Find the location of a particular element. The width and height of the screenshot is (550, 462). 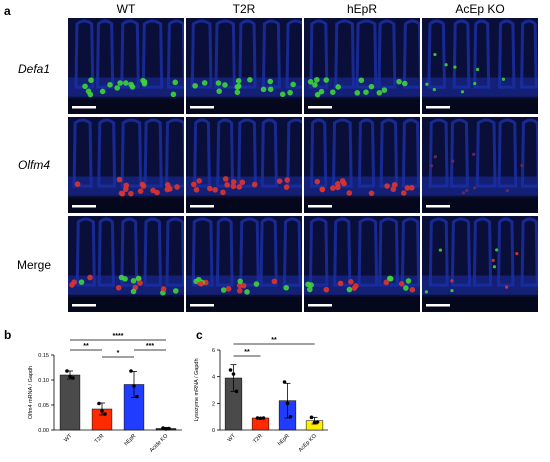

significance-stars: *** is located at coordinates (150, 346).